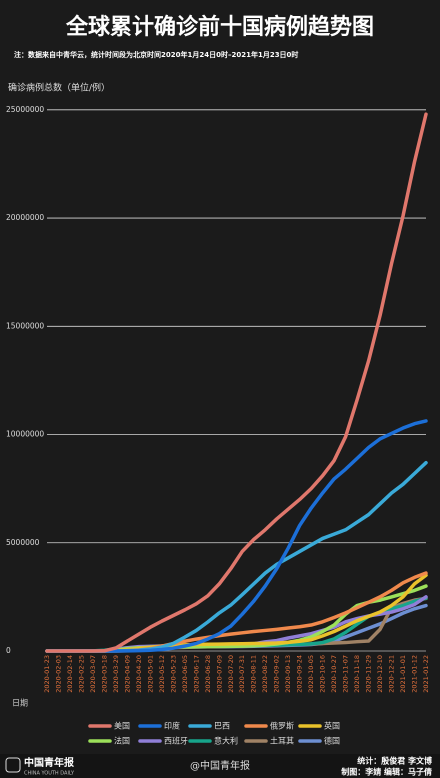 Image resolution: width=440 pixels, height=778 pixels. Describe the element at coordinates (185, 674) in the screenshot. I see `x-tick-label: 2020-06-05` at that location.